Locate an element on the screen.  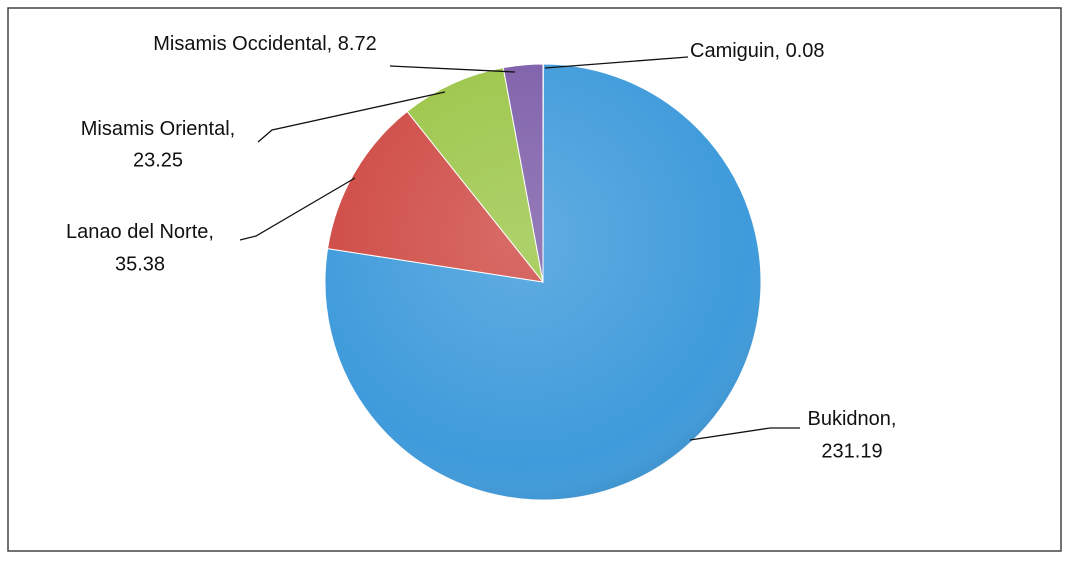
label-name: Misamis Occidental is located at coordinates (239, 44).